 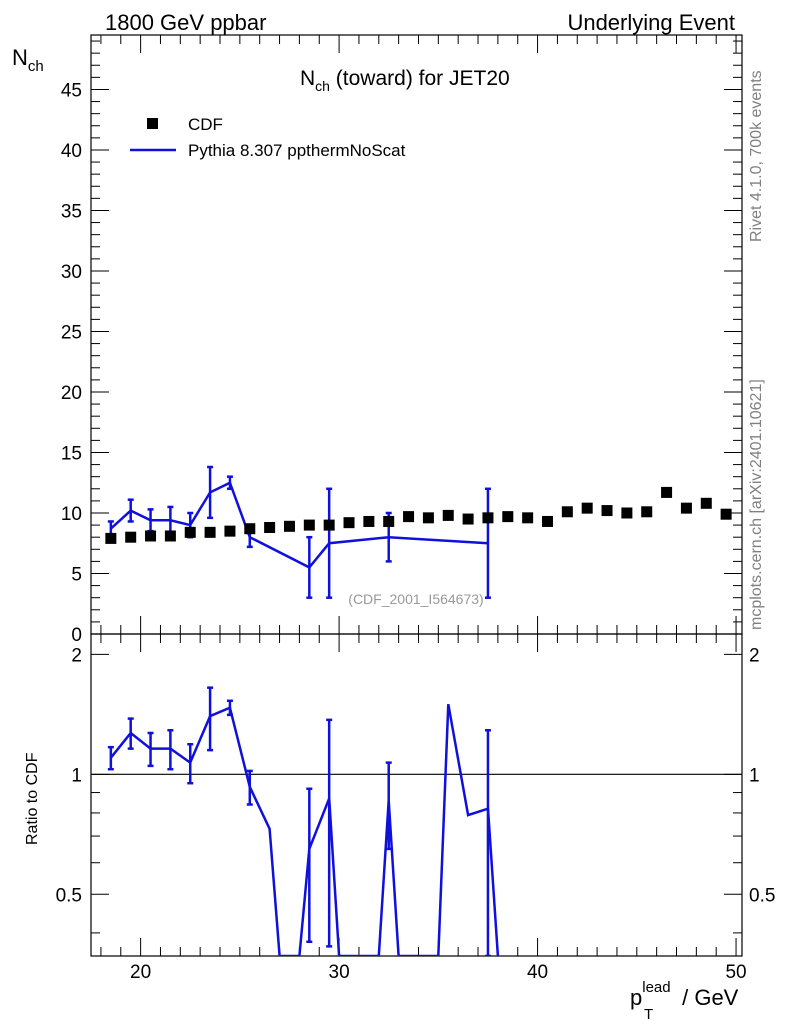 What do you see at coordinates (756, 156) in the screenshot?
I see `rivet-version-label: Rivet 4.1.0, 700k events` at bounding box center [756, 156].